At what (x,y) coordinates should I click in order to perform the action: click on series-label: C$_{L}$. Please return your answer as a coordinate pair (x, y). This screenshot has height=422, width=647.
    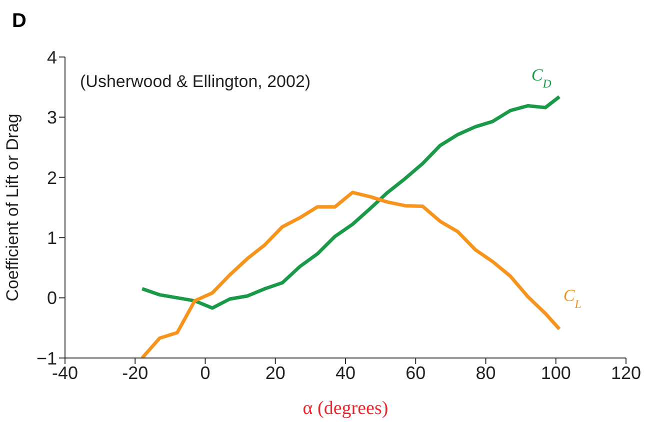
    Looking at the image, I should click on (572, 299).